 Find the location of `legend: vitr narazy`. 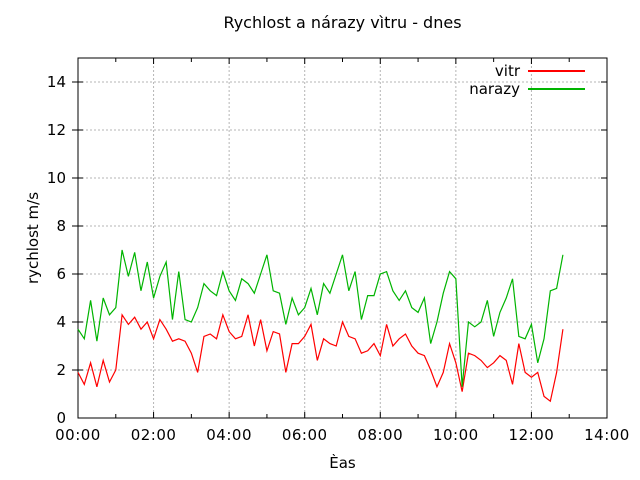

legend: vitr narazy is located at coordinates (527, 80).